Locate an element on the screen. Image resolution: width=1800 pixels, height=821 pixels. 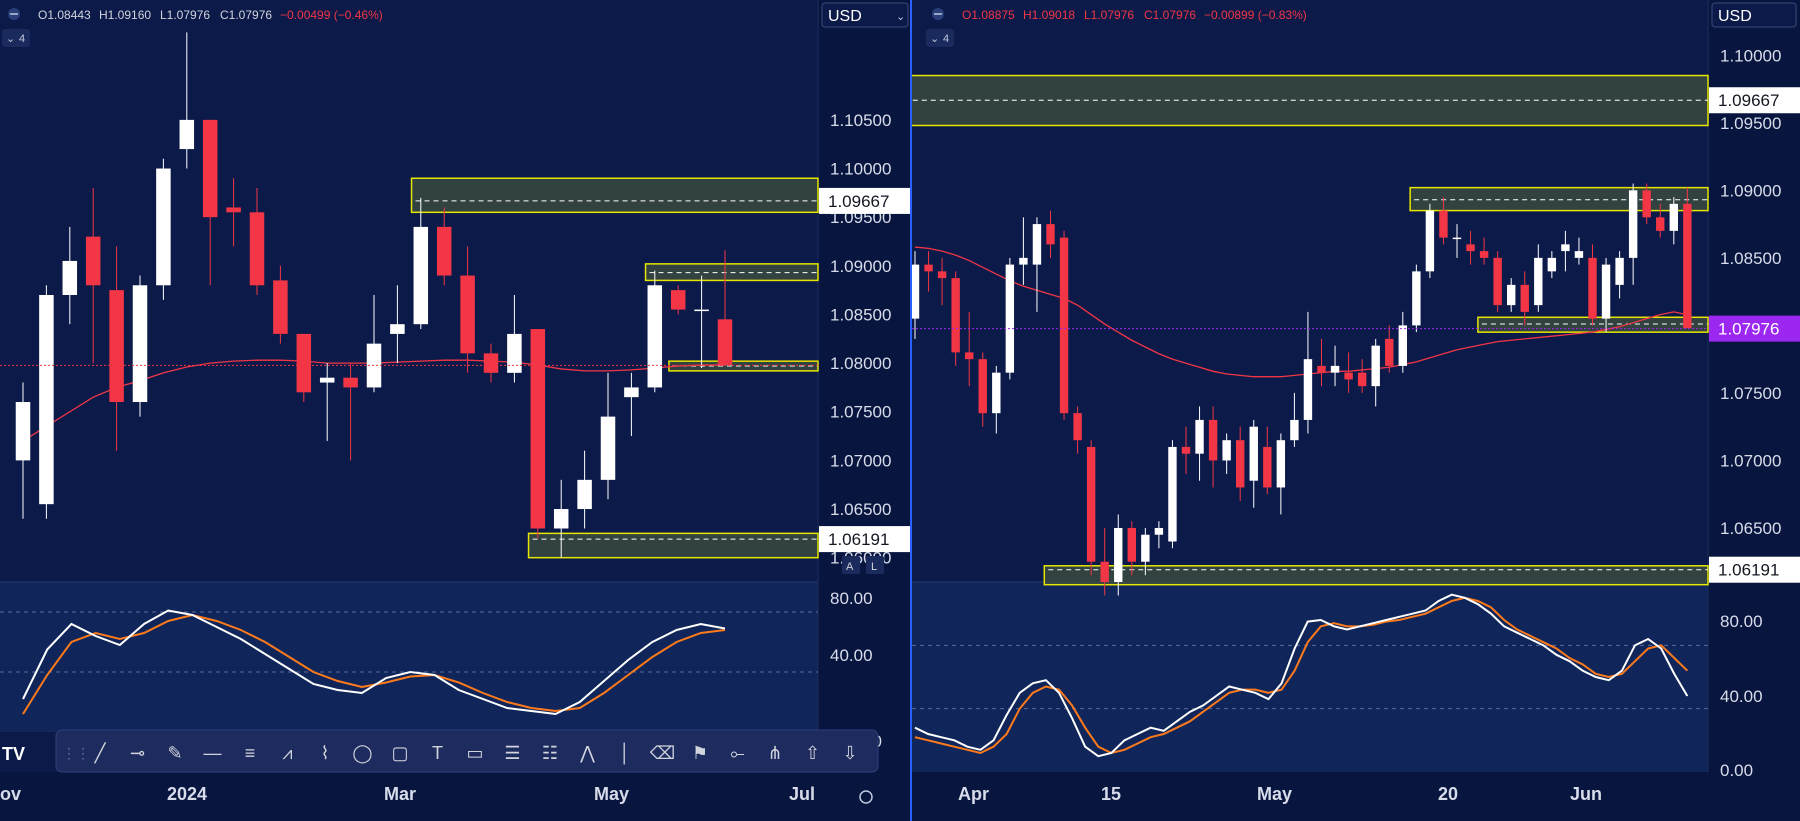
left-stochastic is located at coordinates (409, 662).